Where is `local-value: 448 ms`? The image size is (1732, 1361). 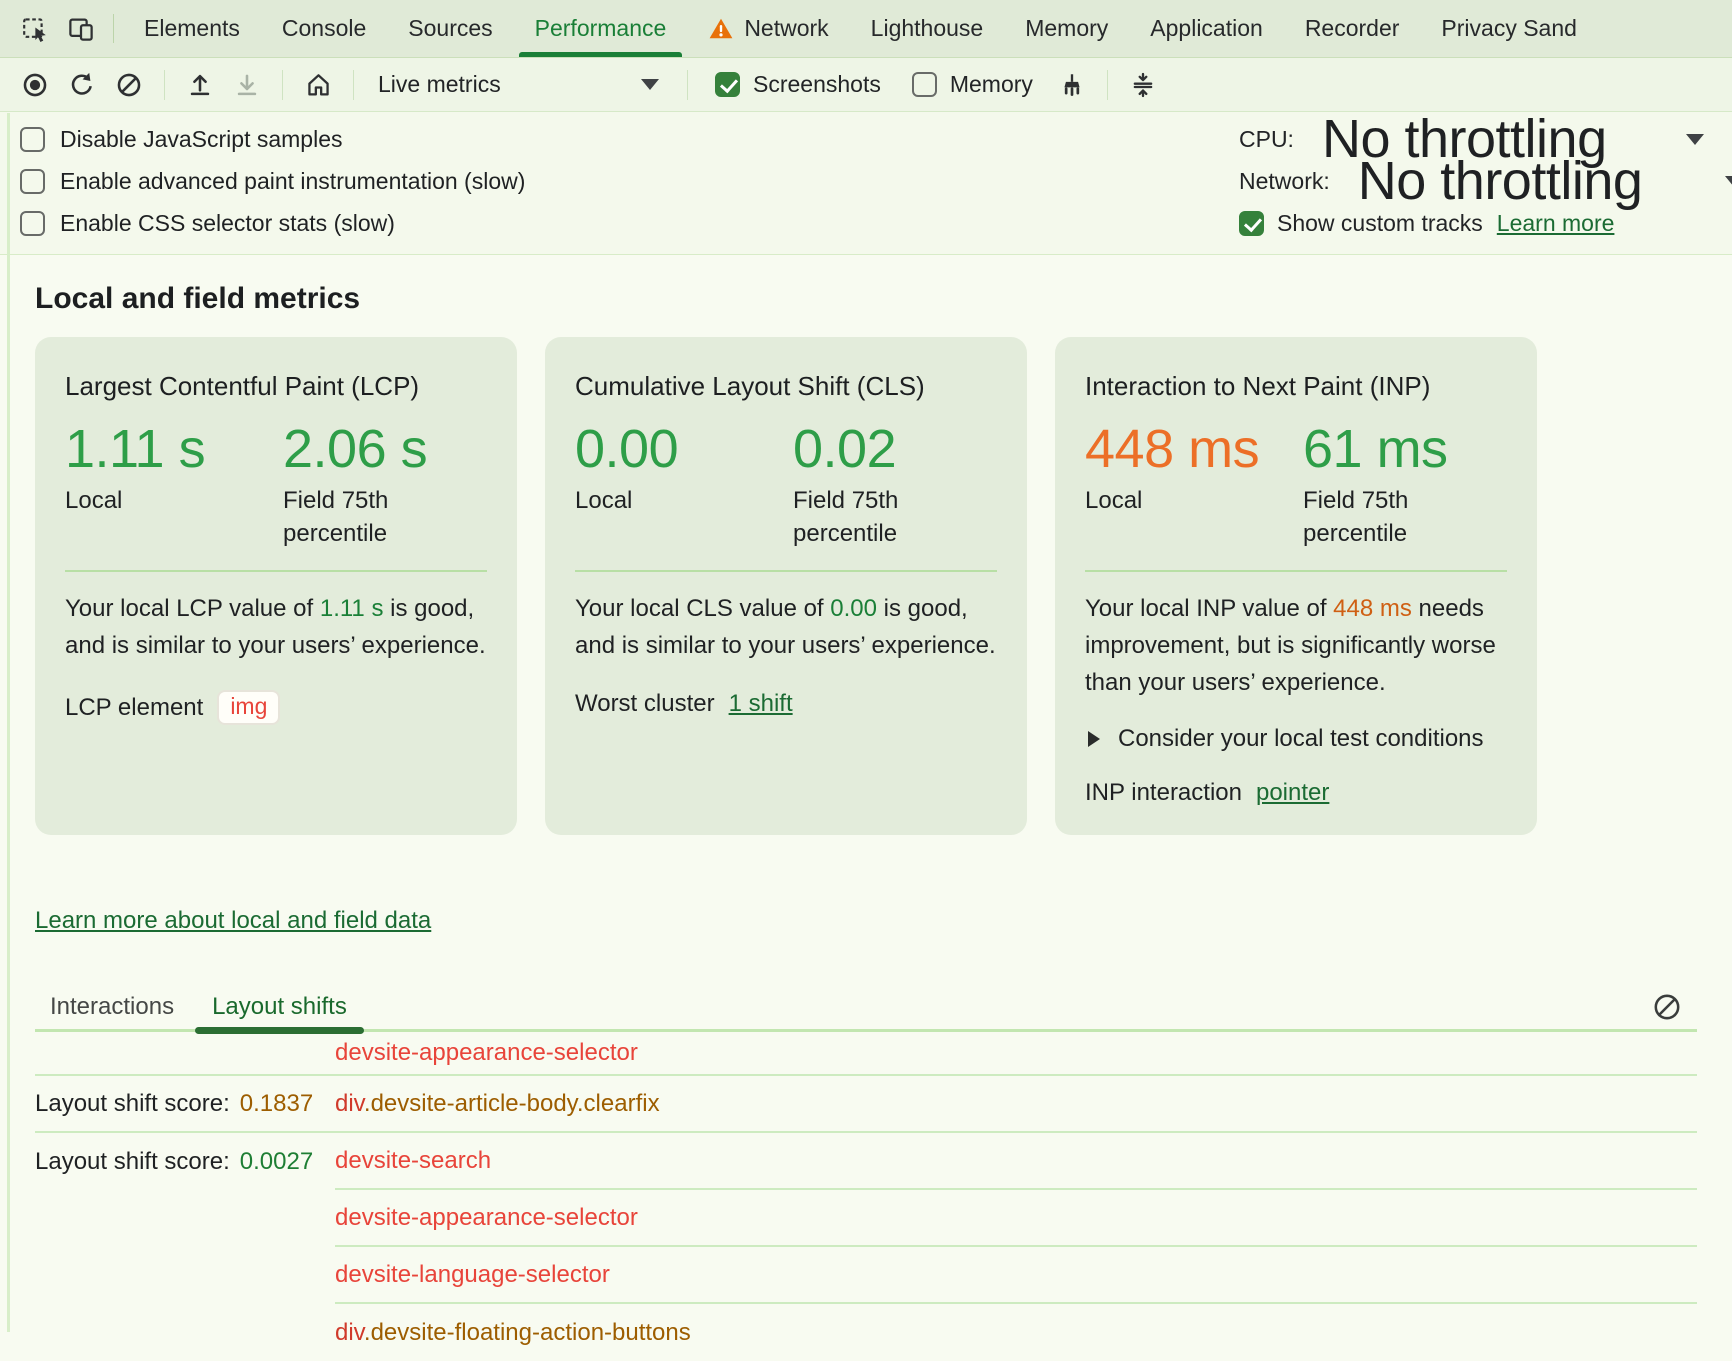
local-value: 448 ms is located at coordinates (1172, 449).